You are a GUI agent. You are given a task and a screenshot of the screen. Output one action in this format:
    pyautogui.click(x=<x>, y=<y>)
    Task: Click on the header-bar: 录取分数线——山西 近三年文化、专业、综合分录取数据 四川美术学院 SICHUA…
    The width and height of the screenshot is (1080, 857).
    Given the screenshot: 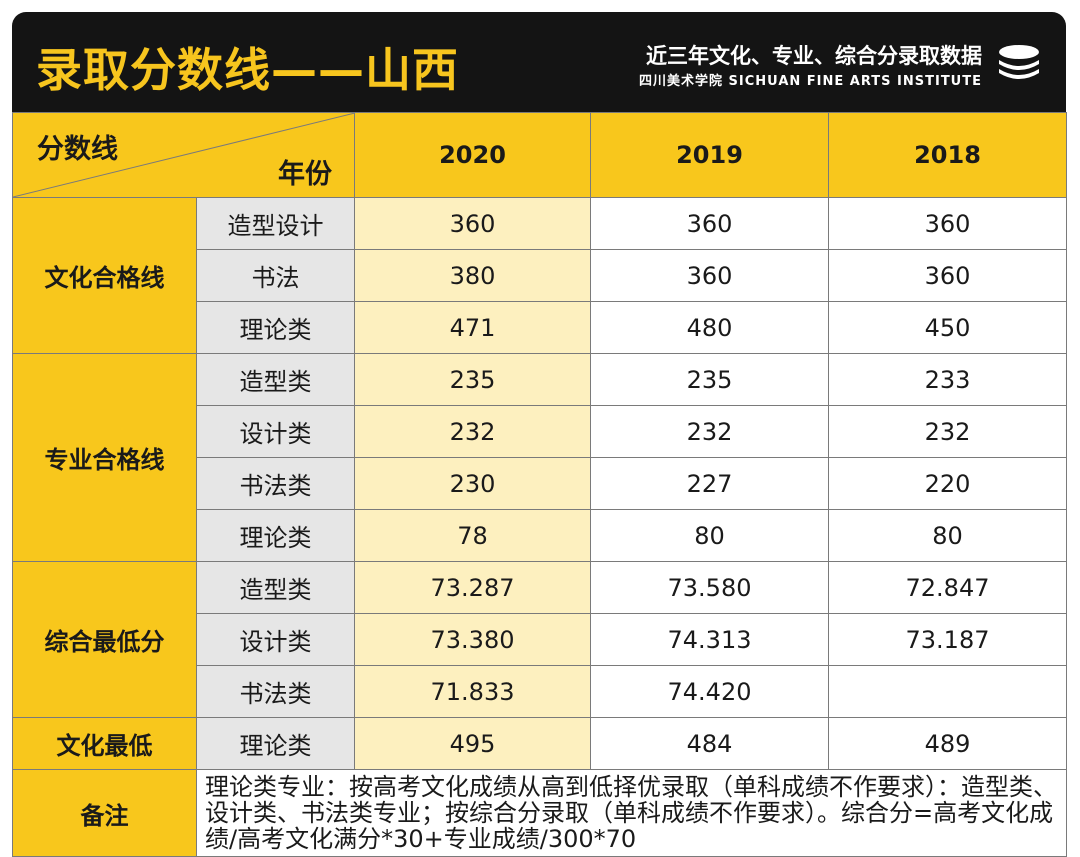 What is the action you would take?
    pyautogui.click(x=539, y=62)
    